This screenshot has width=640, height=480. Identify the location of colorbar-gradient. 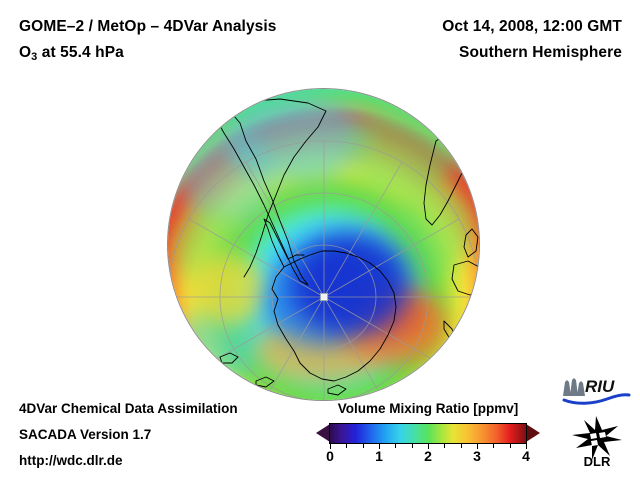
(428, 433).